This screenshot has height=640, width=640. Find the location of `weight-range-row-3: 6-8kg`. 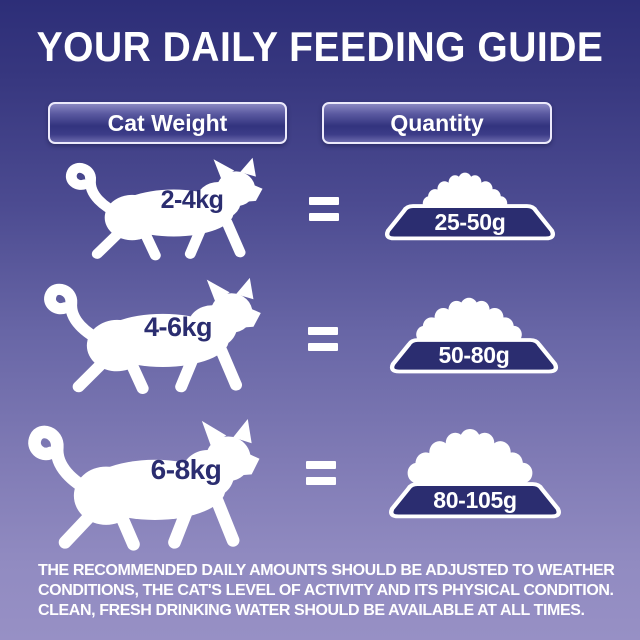

weight-range-row-3: 6-8kg is located at coordinates (186, 469).